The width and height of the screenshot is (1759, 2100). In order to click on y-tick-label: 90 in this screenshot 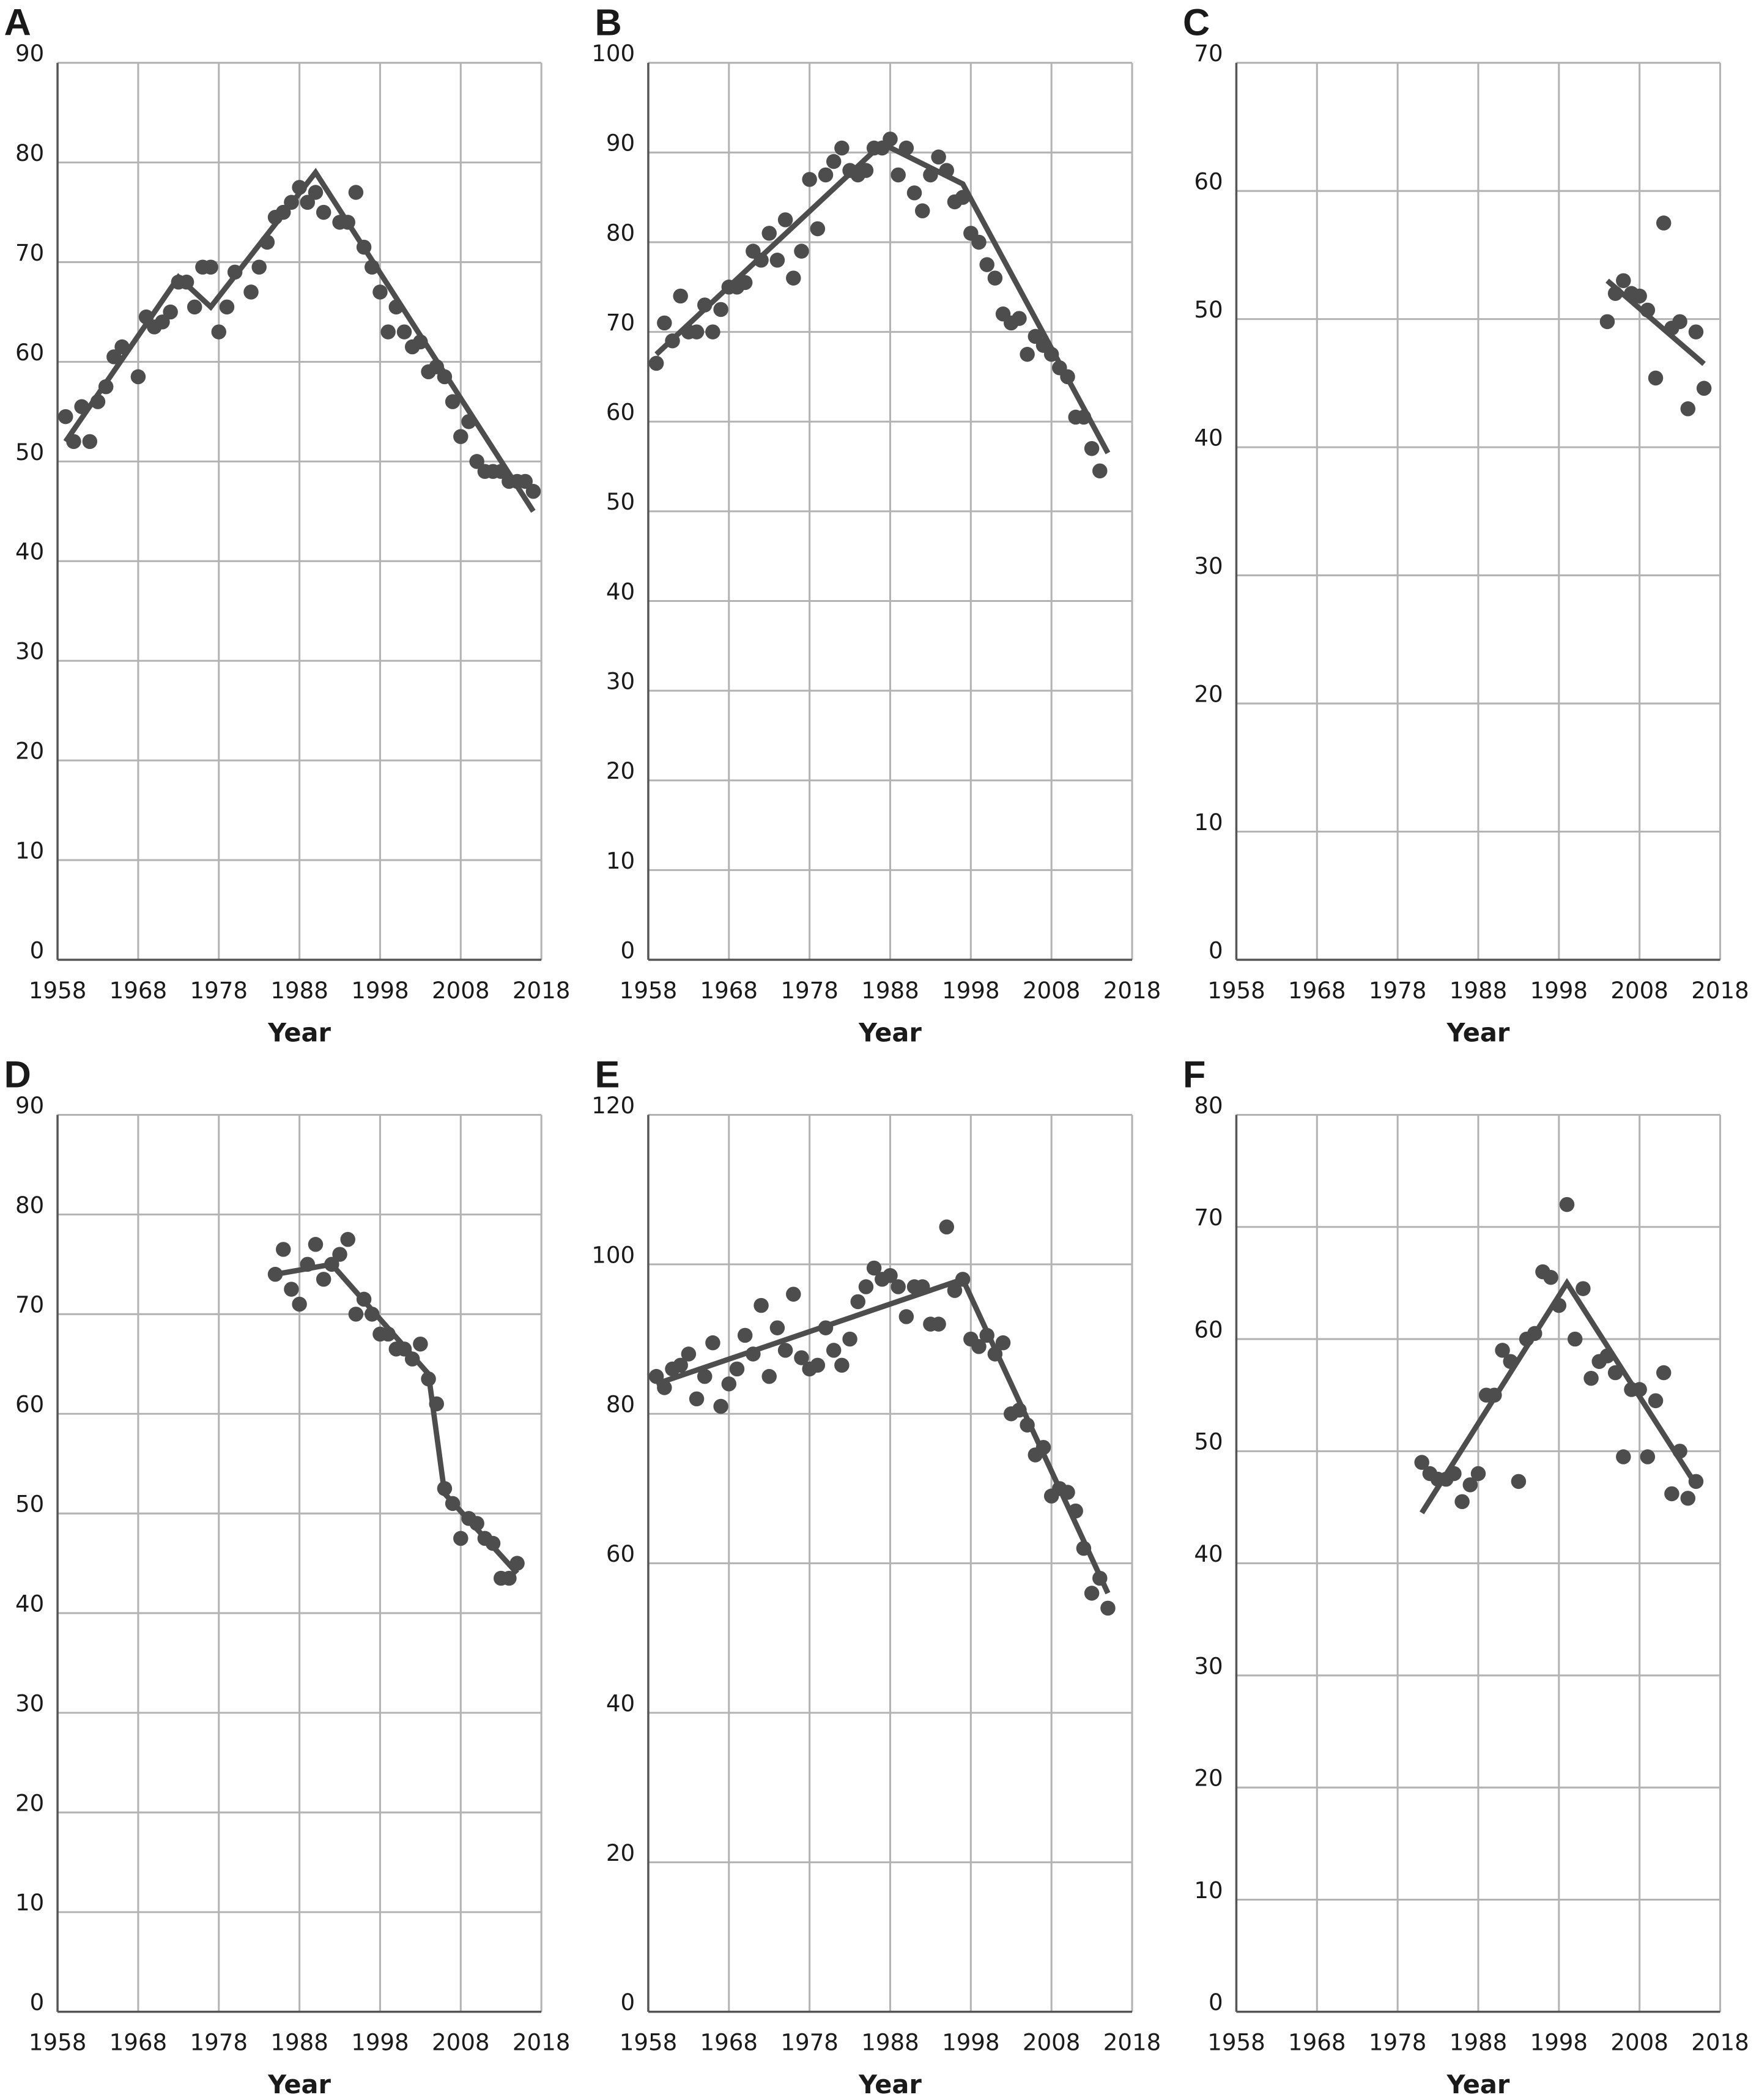, I will do `click(620, 143)`.